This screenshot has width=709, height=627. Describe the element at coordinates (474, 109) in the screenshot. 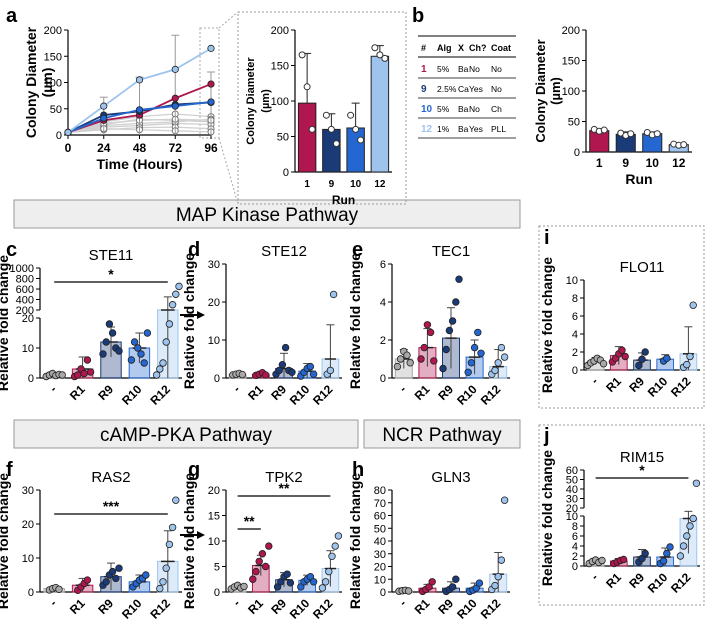

I see `table-cell-ch: No` at that location.